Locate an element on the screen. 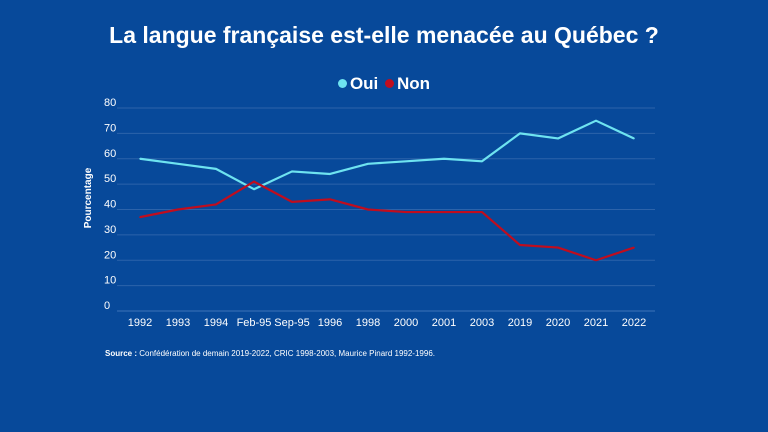  y-tick-label: 60 is located at coordinates (110, 154).